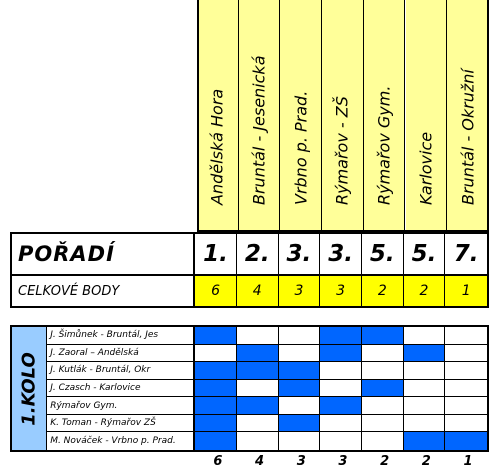 This screenshot has width=500, height=476. I want to click on round-label-cell: 1.KOLO, so click(30, 388).